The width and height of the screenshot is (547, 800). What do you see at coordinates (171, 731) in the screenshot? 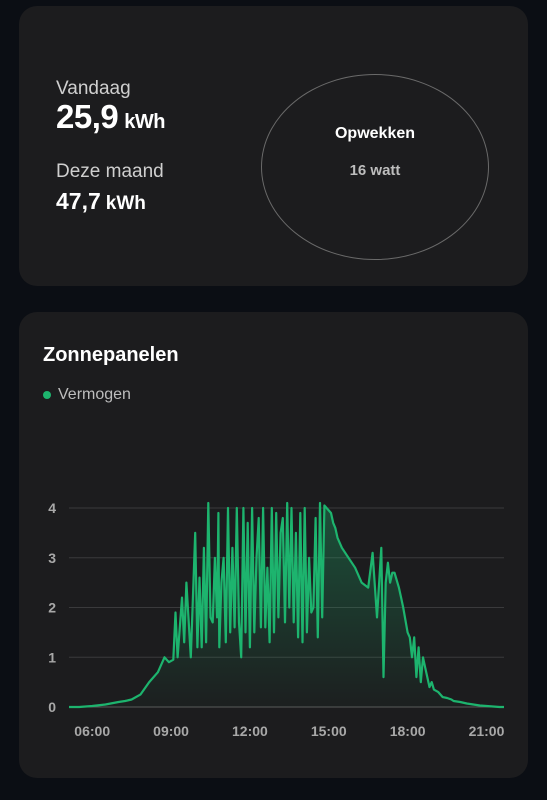
I see `x-tick-label: 09:00` at bounding box center [171, 731].